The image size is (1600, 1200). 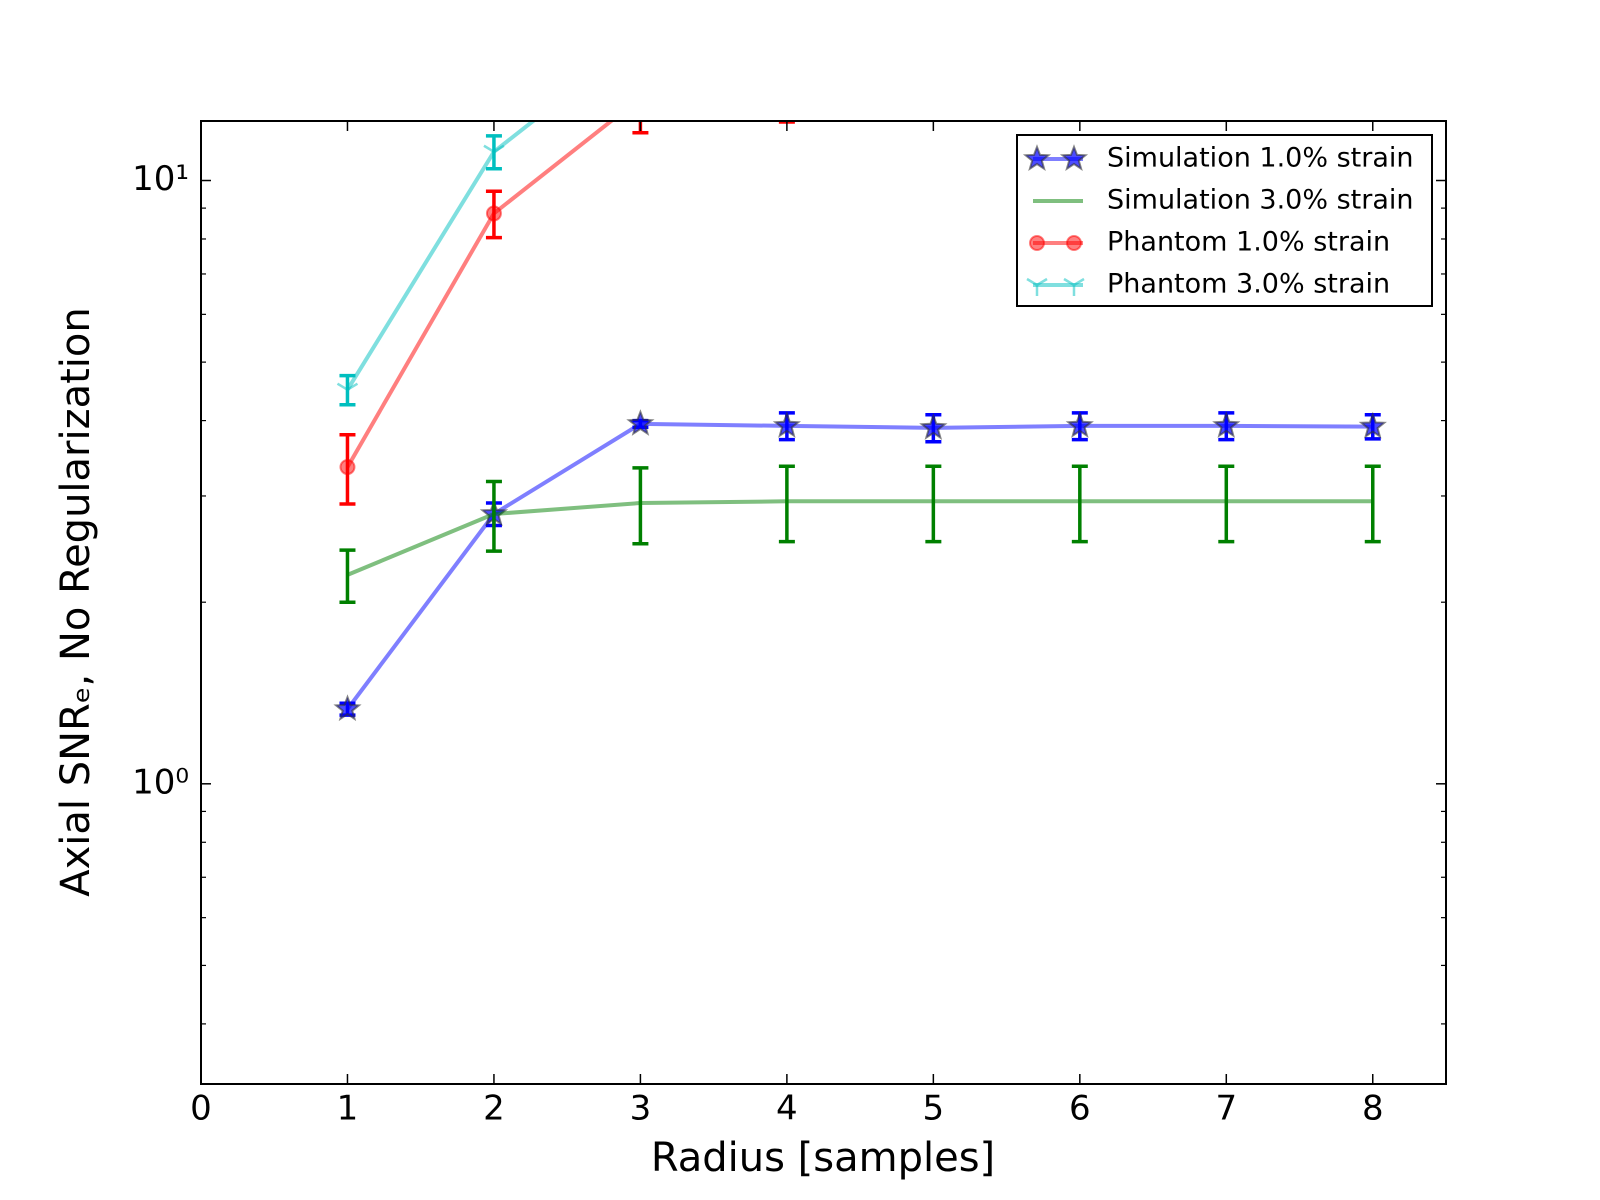 I want to click on x-tick-label: 1, so click(x=348, y=1109).